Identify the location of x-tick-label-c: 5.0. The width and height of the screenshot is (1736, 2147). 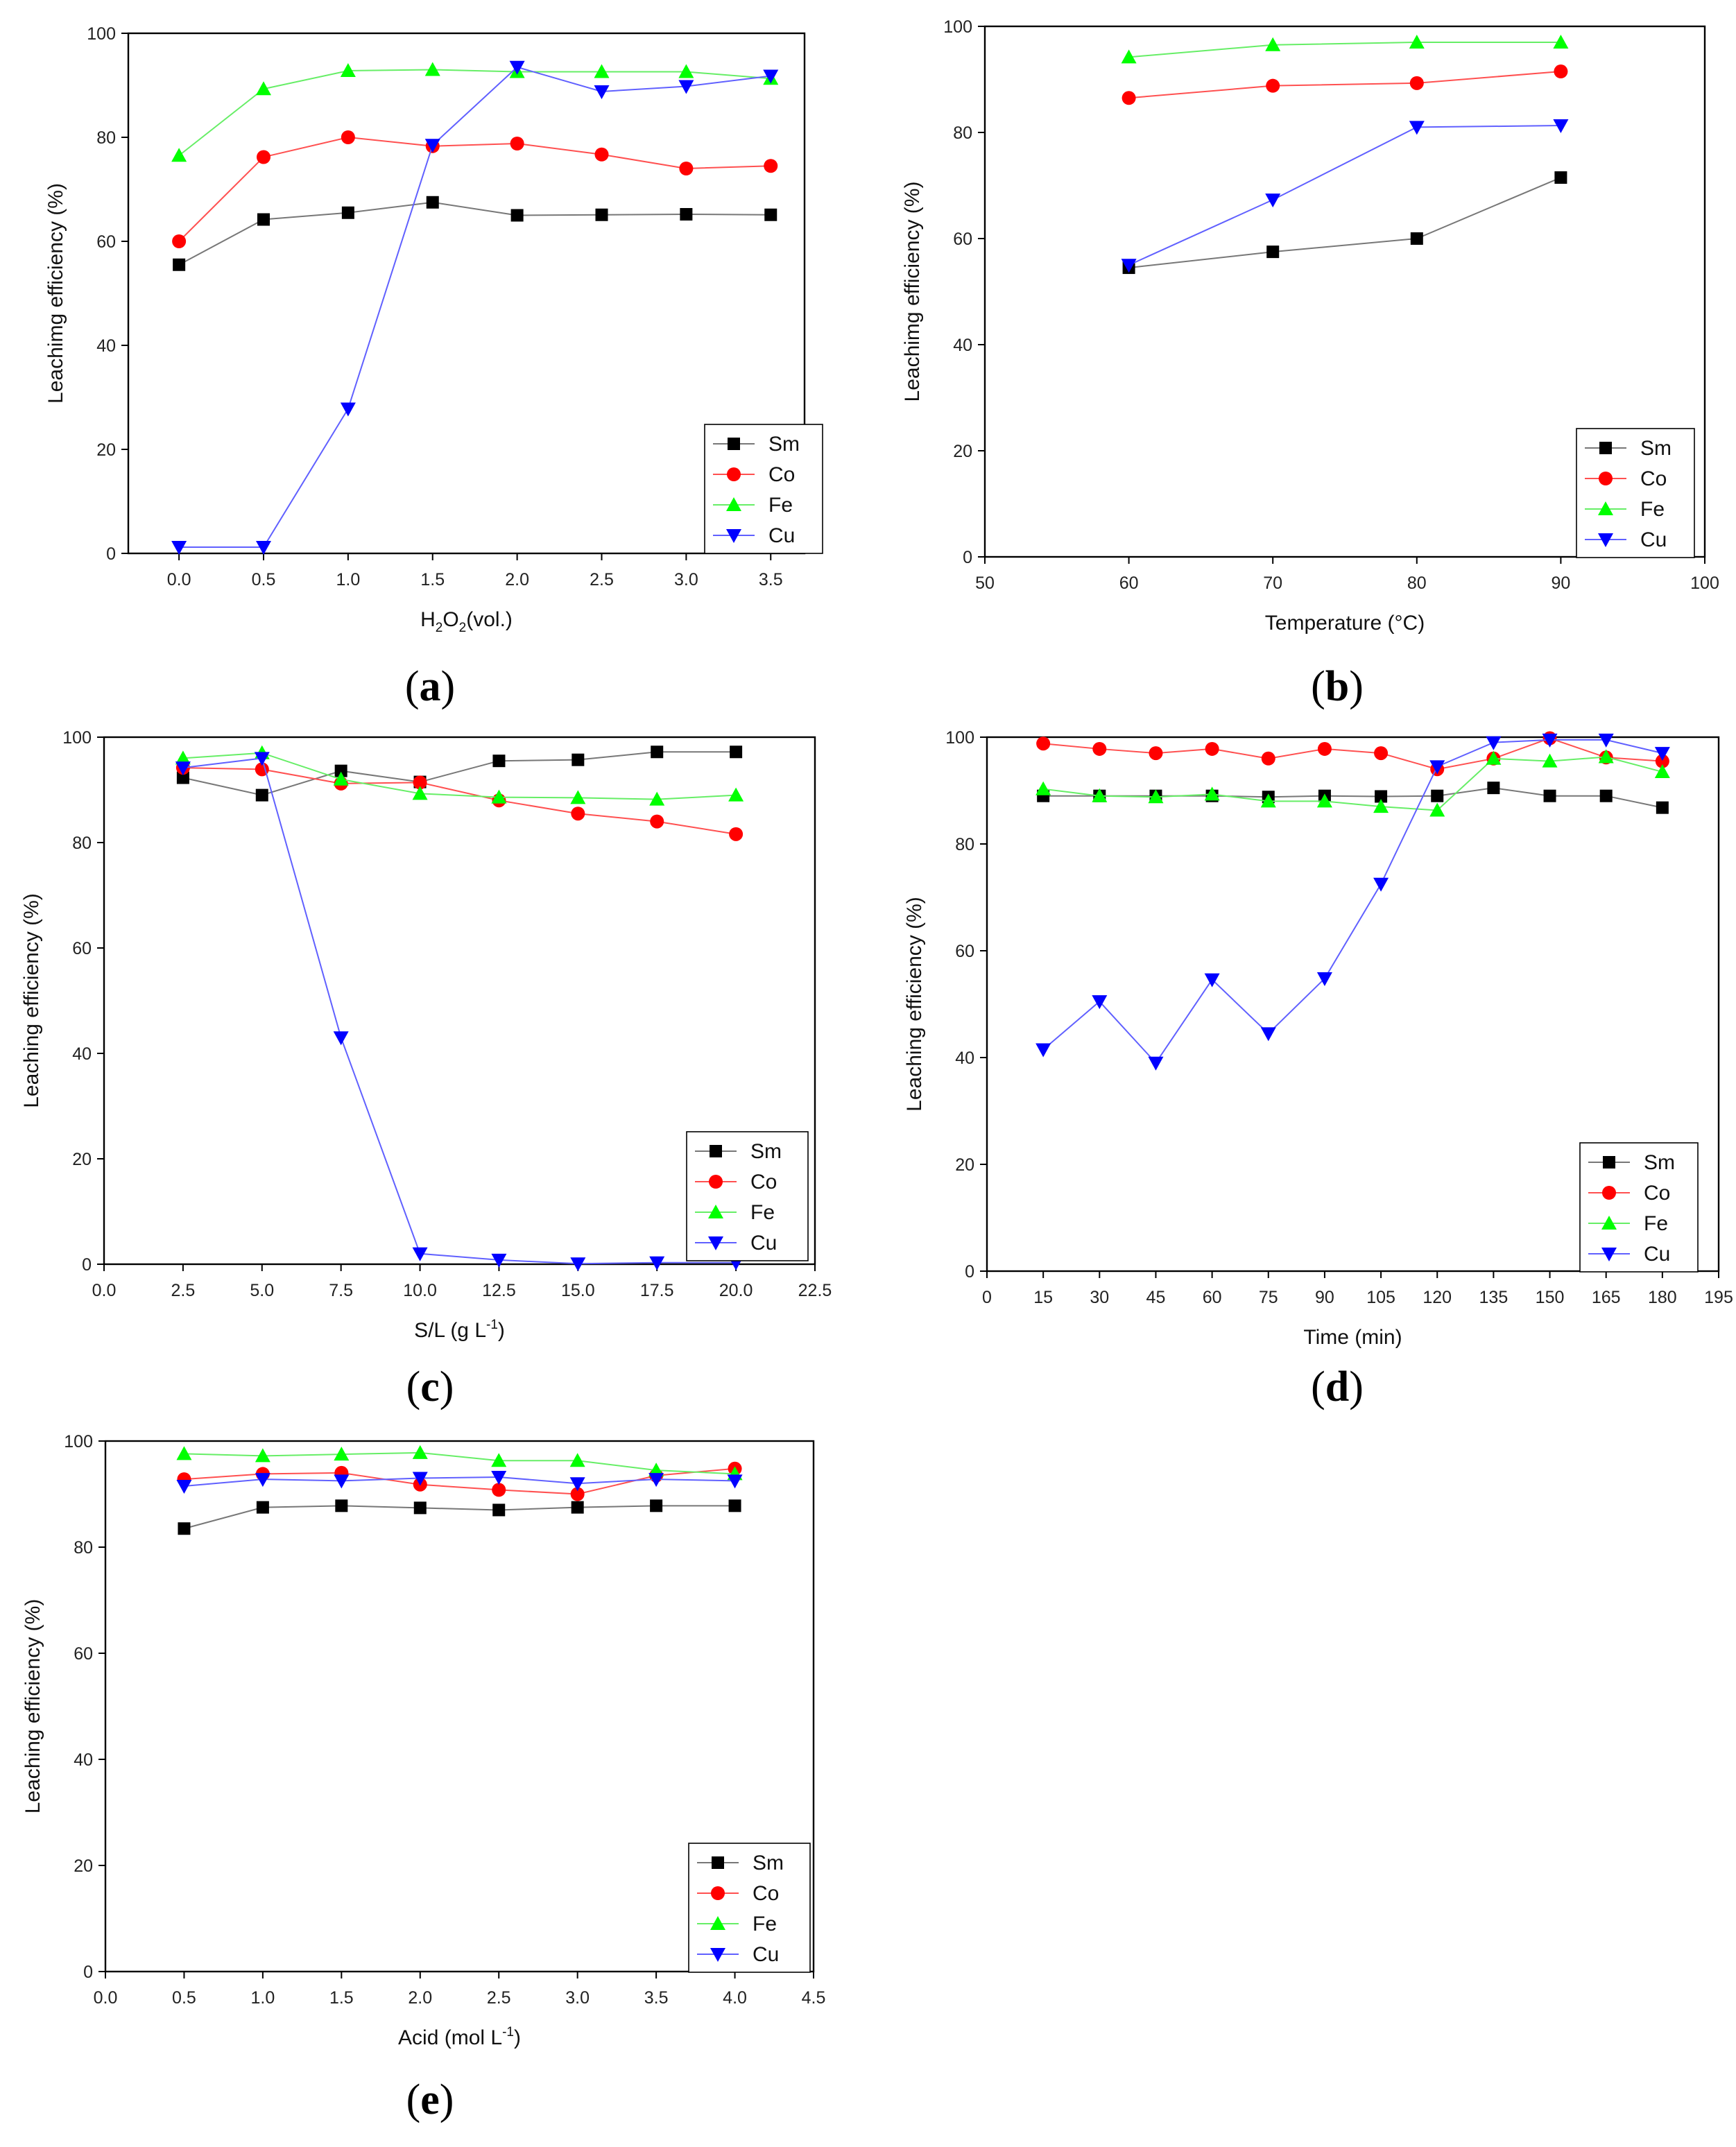
(262, 1290).